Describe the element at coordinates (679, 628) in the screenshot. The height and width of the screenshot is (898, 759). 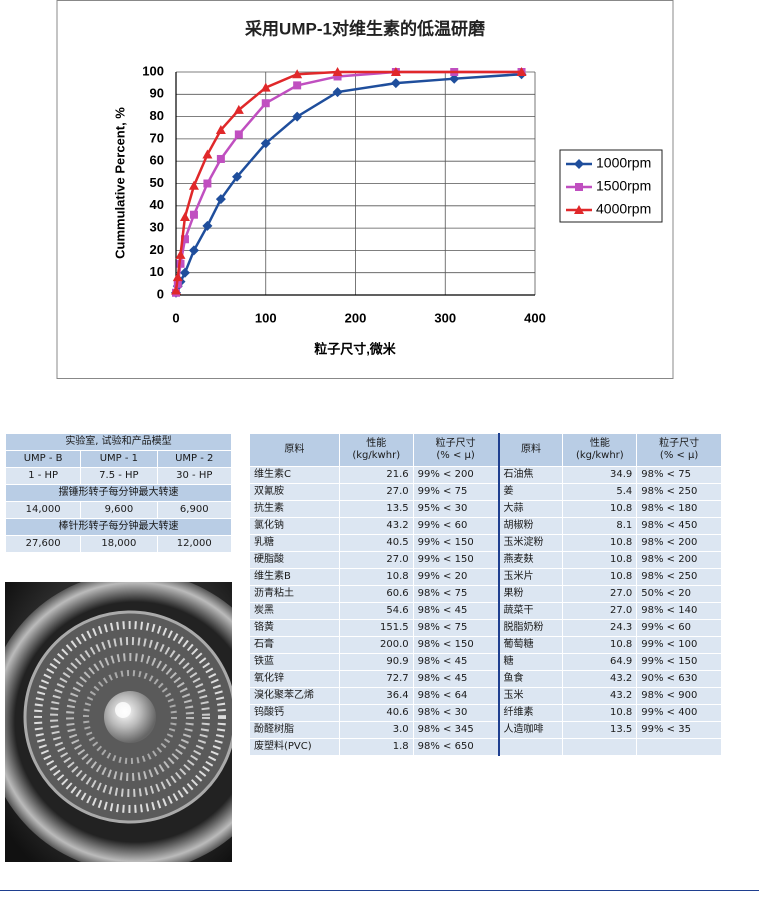
I see `table-cell: 99% < 60` at that location.